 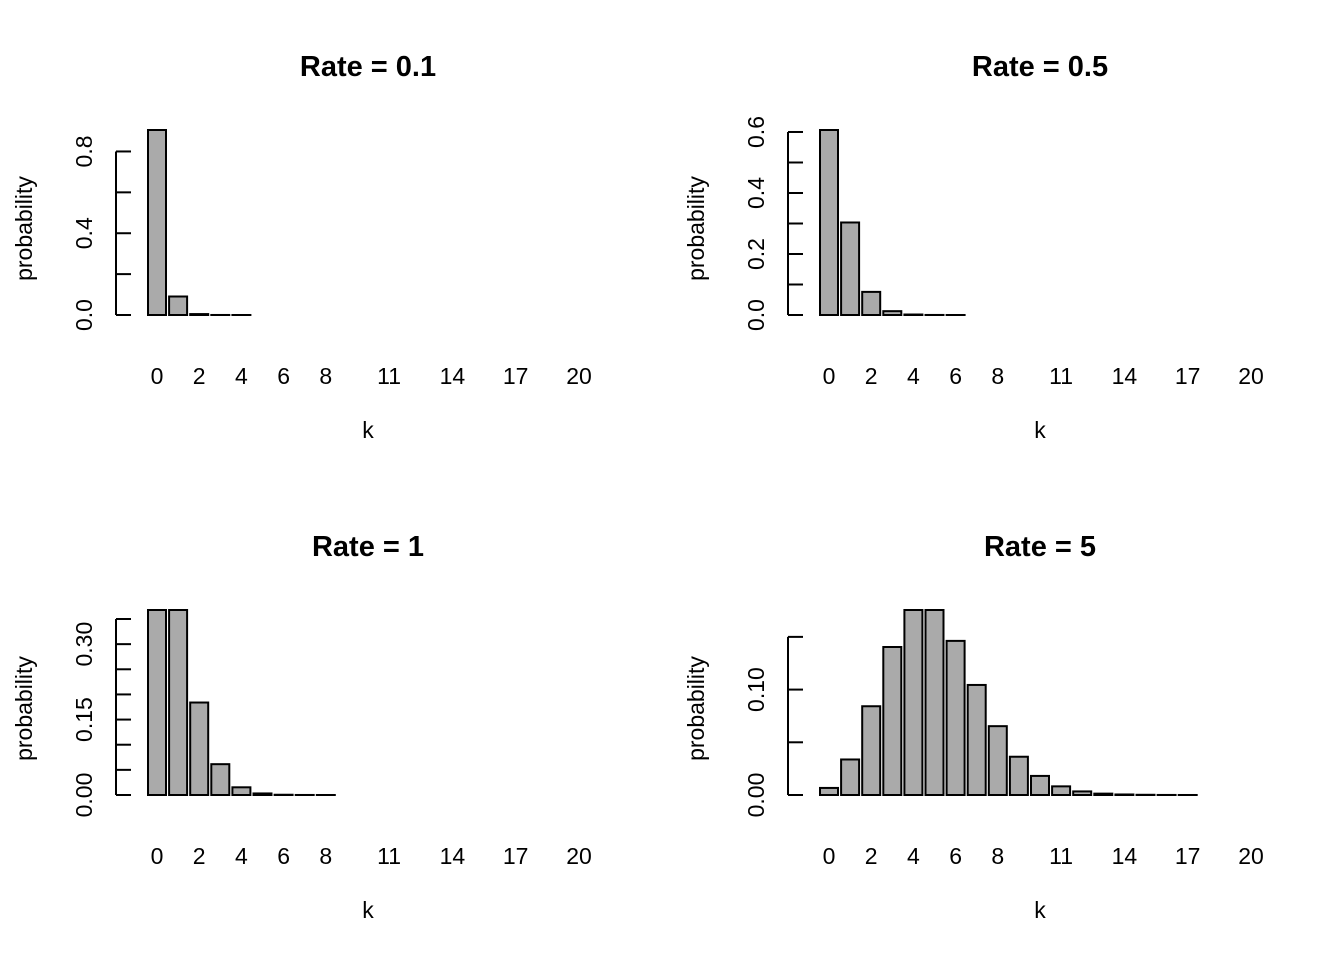 I want to click on chart-title: Rate = 0.5, so click(x=1040, y=67).